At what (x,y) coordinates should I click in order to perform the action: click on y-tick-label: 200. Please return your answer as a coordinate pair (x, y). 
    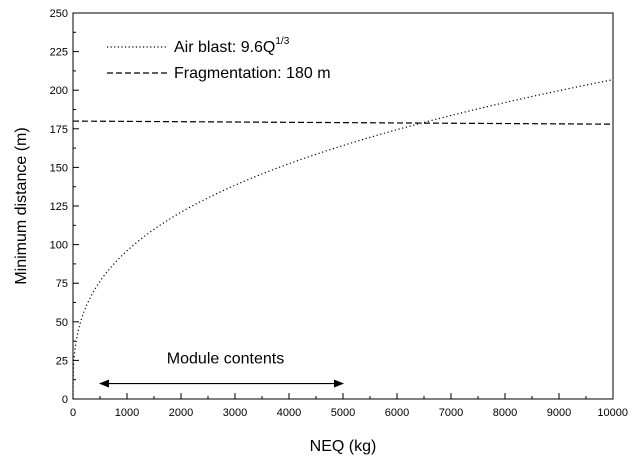
    Looking at the image, I should click on (59, 91).